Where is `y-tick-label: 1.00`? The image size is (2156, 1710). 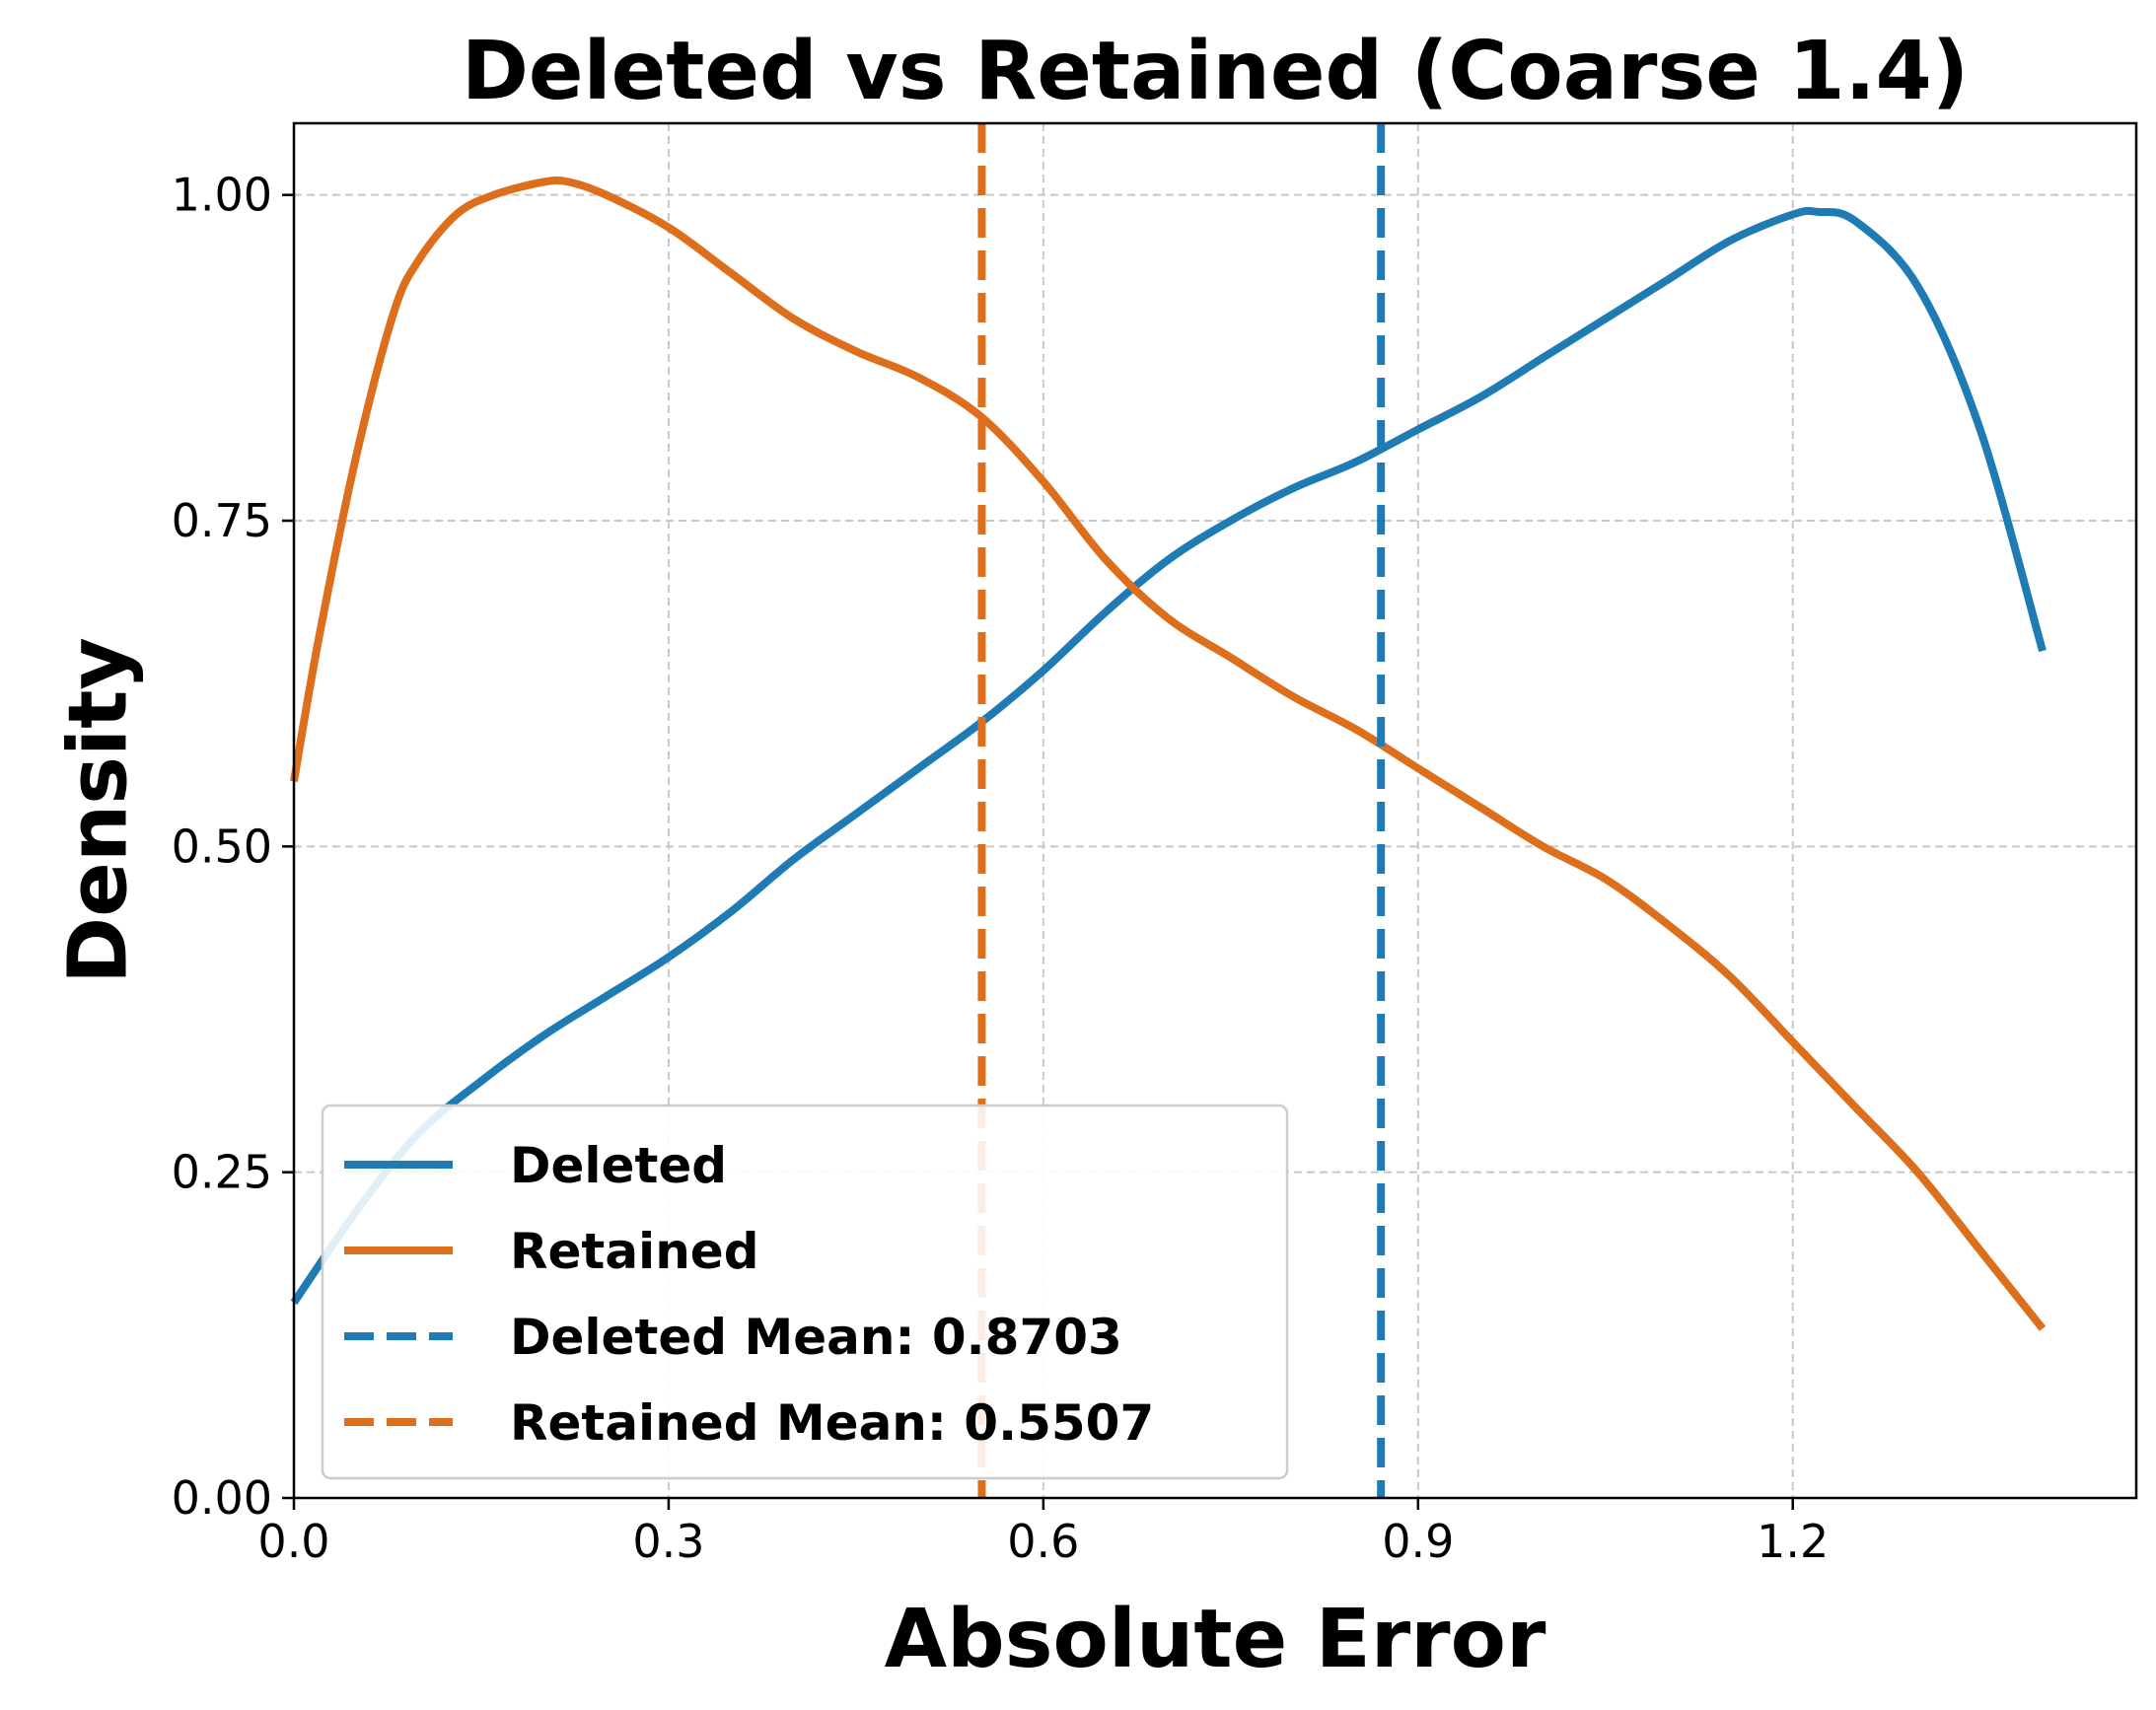 y-tick-label: 1.00 is located at coordinates (222, 195).